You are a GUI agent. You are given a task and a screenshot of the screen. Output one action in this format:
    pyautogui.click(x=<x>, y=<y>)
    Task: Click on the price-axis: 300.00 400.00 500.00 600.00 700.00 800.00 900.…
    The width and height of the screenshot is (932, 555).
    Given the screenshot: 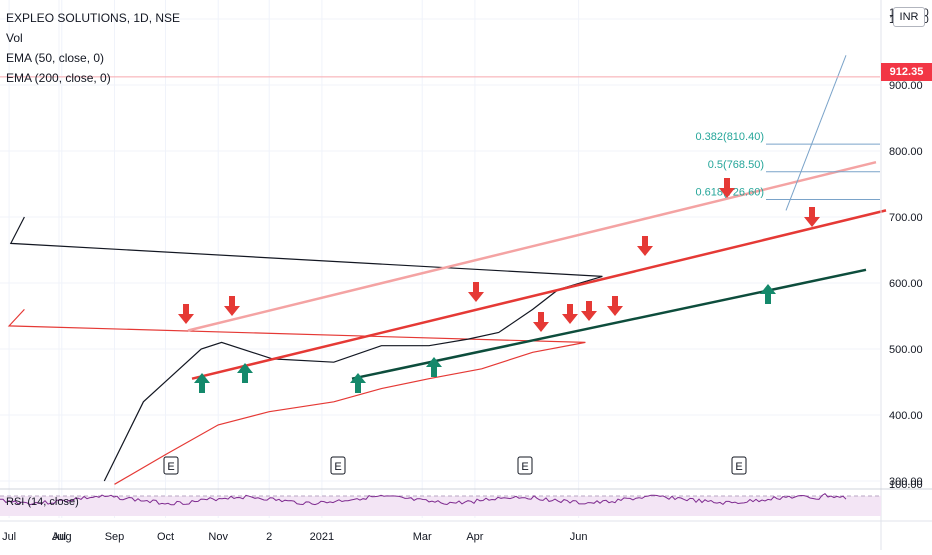 What is the action you would take?
    pyautogui.click(x=904, y=275)
    